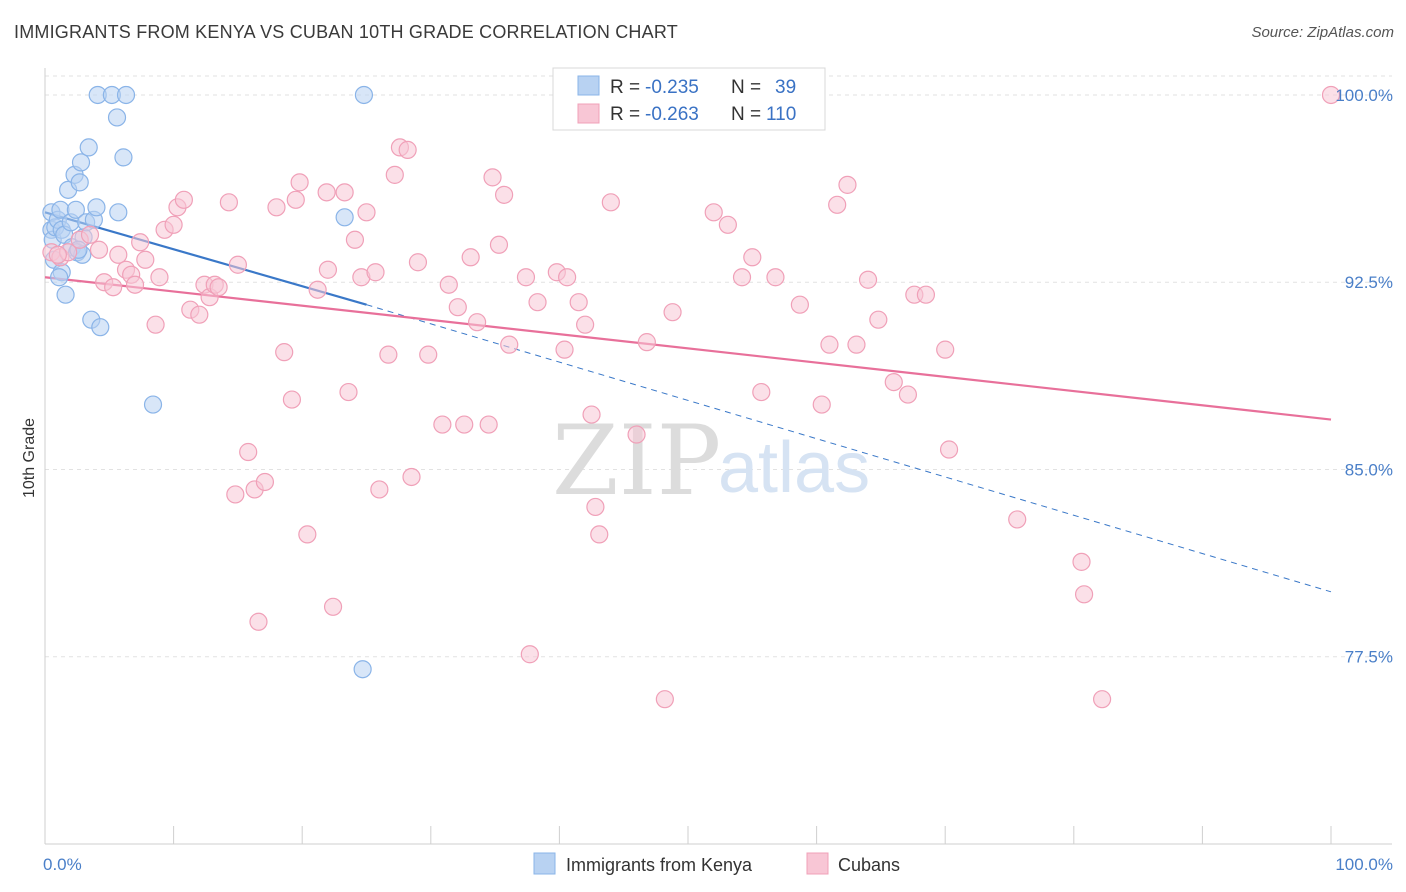 The image size is (1406, 892). Describe the element at coordinates (625, 87) in the screenshot. I see `legend-r-label-1: R =` at that location.